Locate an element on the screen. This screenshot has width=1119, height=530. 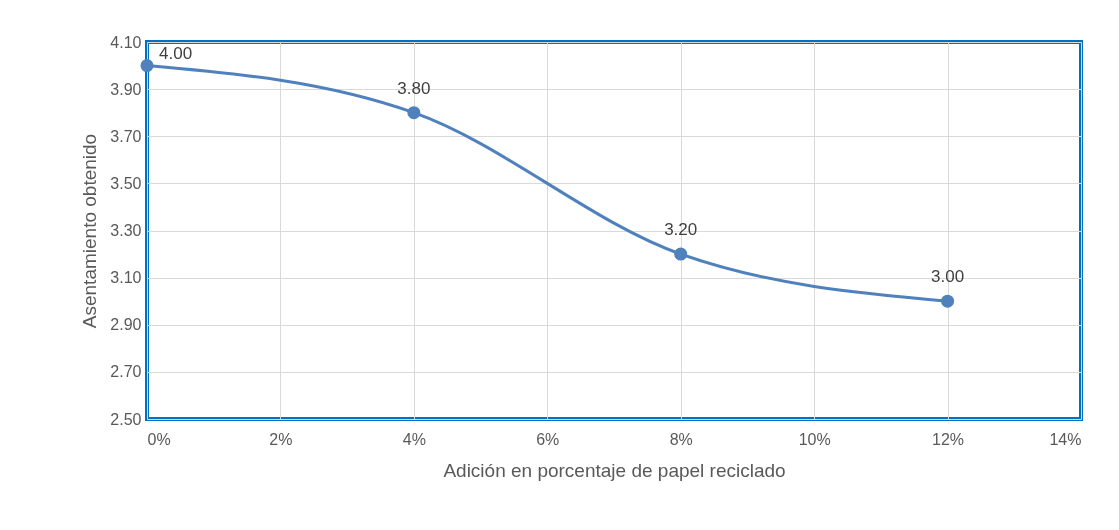
y-tick-label: 3.50 is located at coordinates (126, 183).